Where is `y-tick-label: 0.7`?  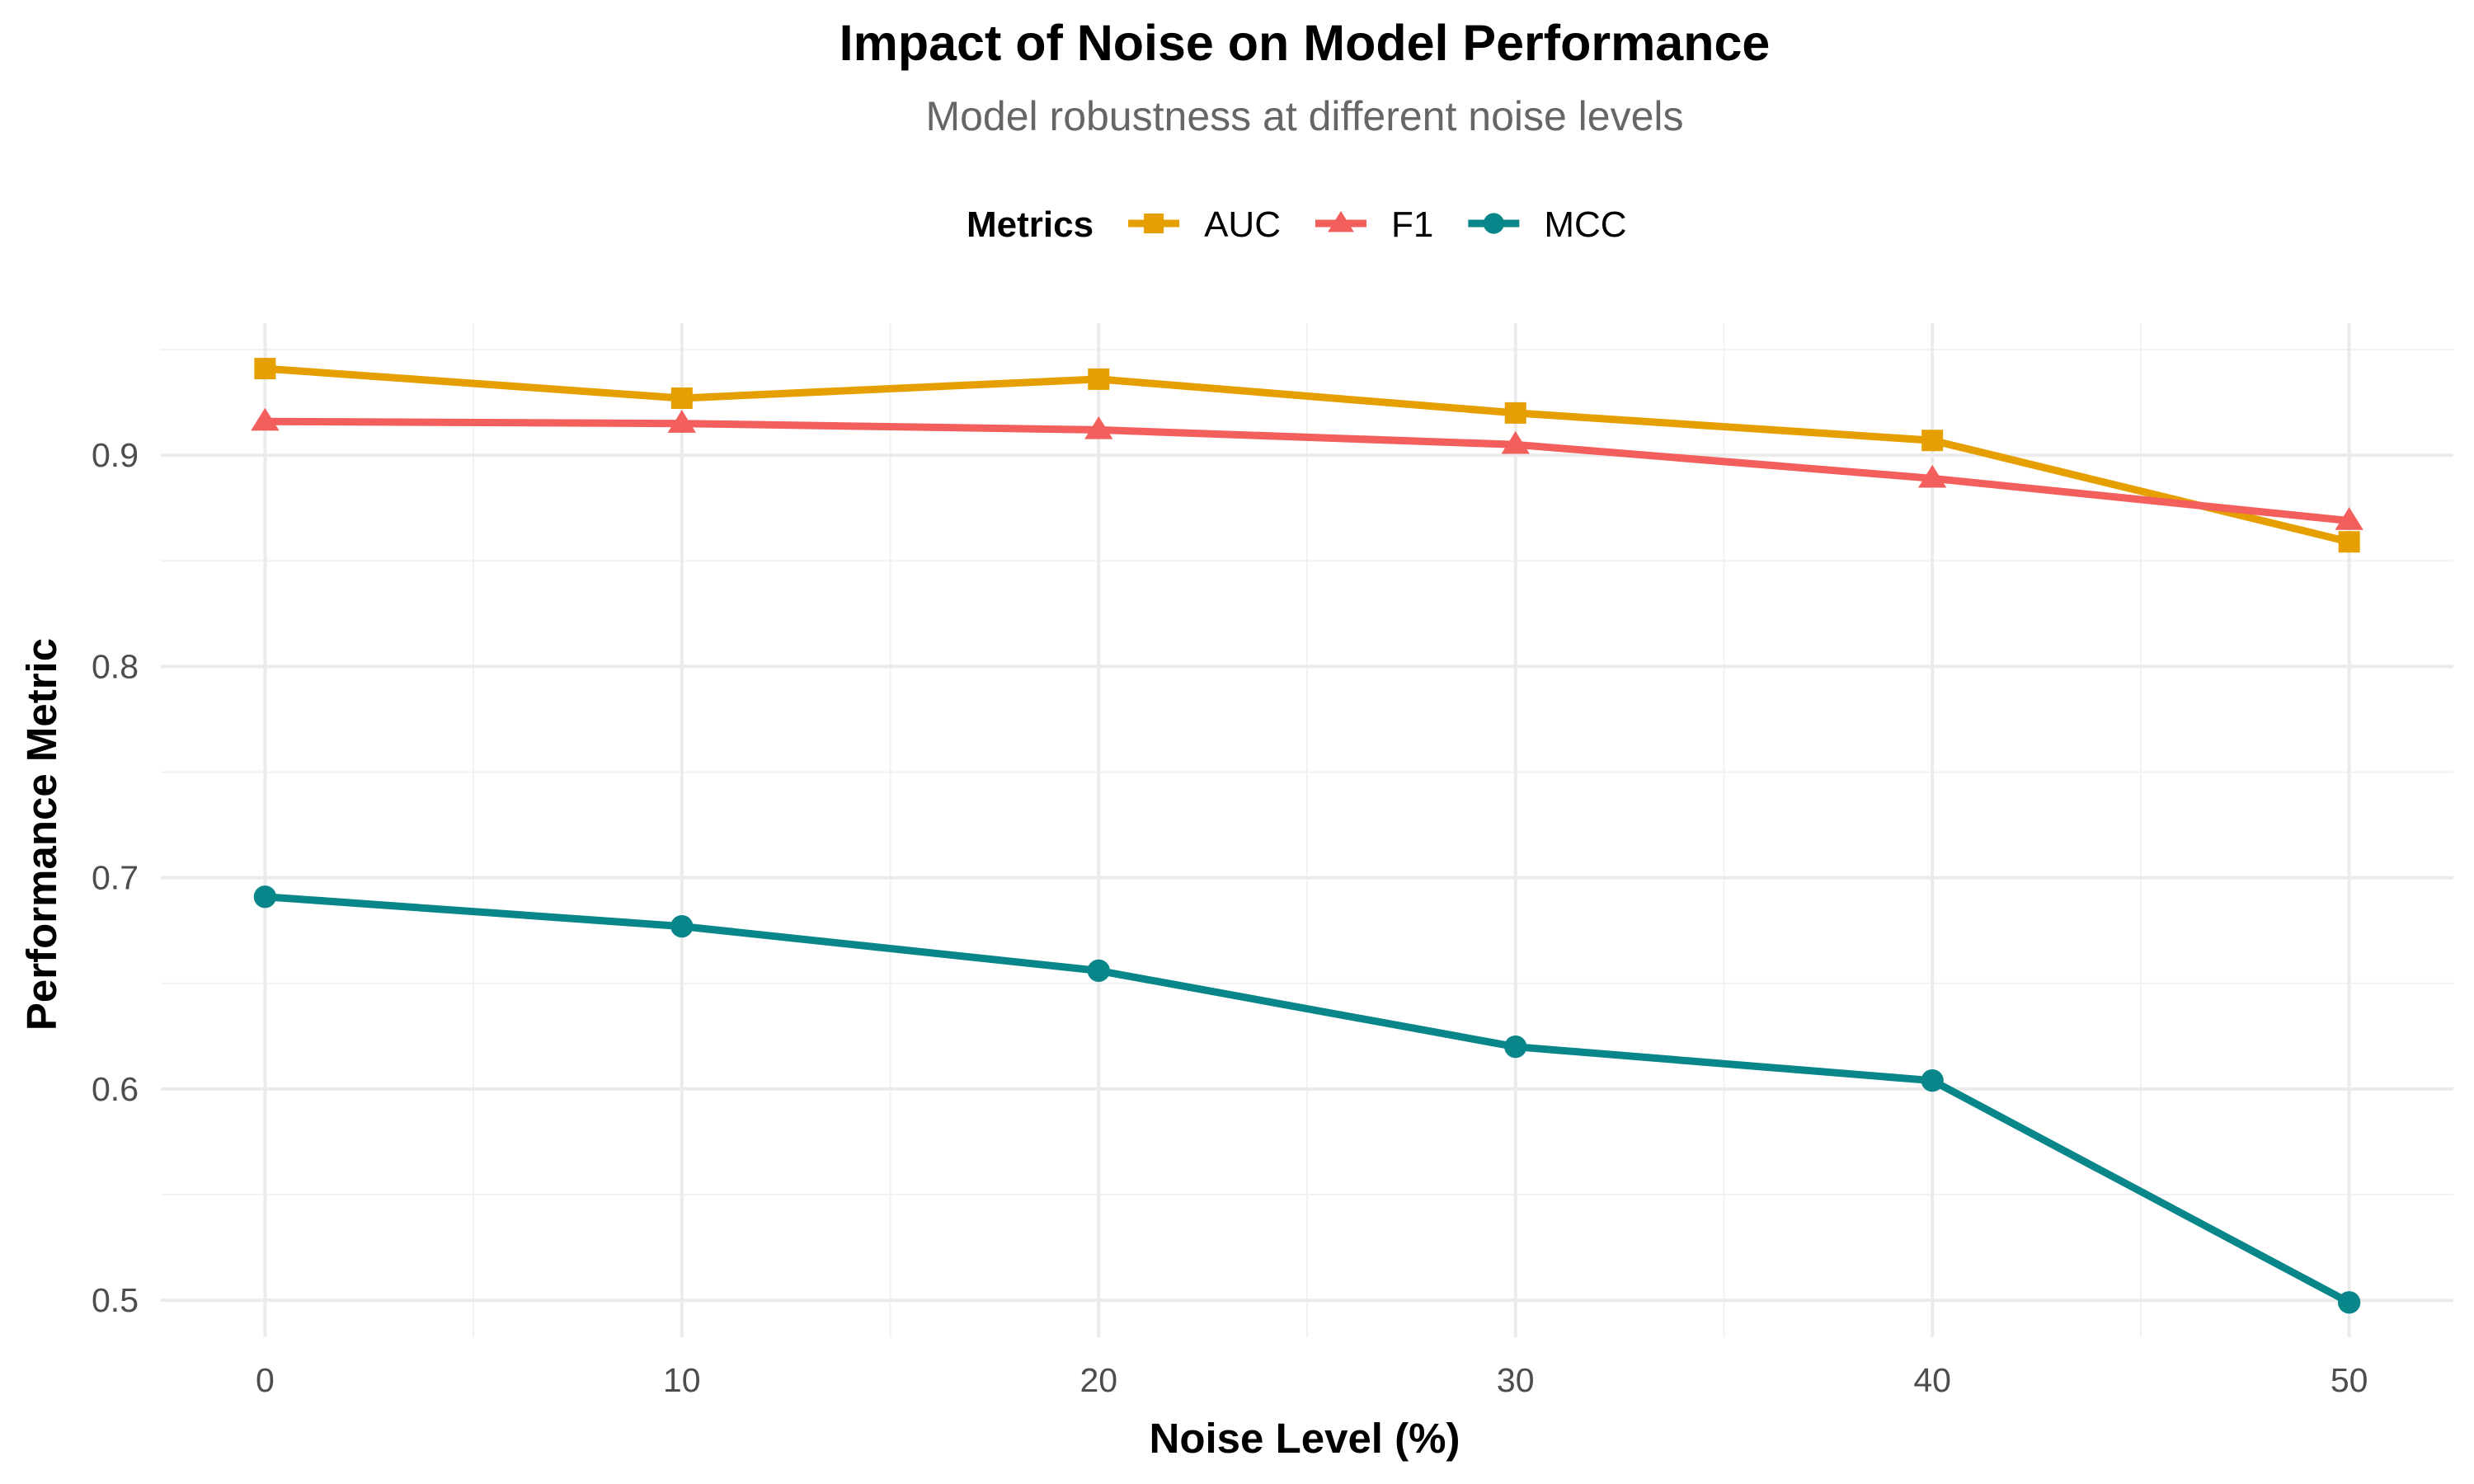 y-tick-label: 0.7 is located at coordinates (115, 878).